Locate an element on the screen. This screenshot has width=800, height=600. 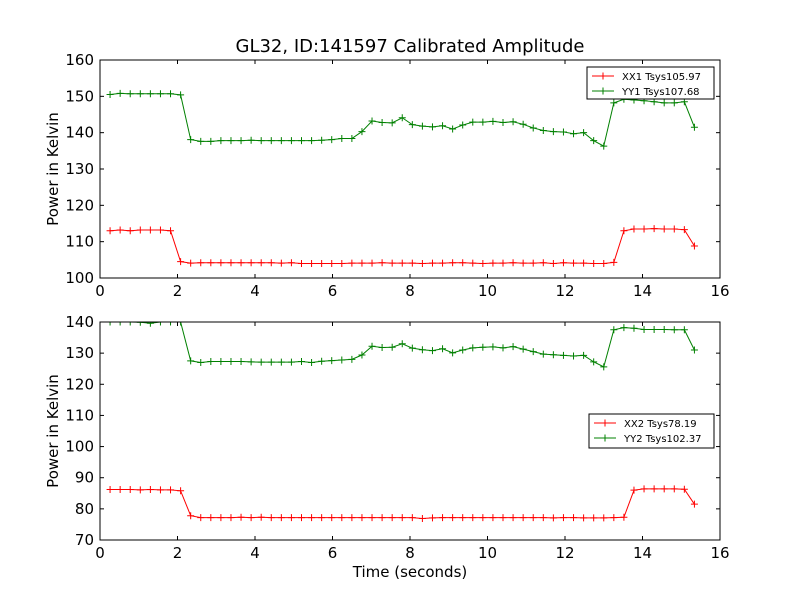
y-tick-label: 160 is located at coordinates (79, 60).